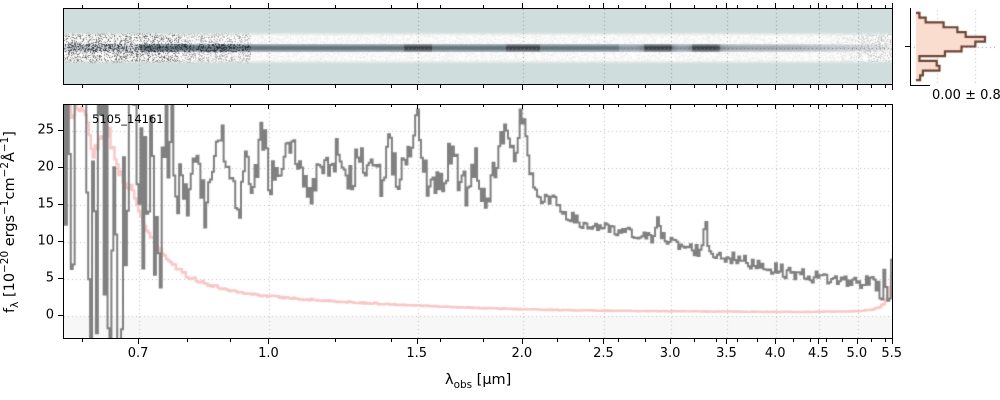 This screenshot has width=1000, height=400. Describe the element at coordinates (45, 167) in the screenshot. I see `y-tick-label: 20` at that location.